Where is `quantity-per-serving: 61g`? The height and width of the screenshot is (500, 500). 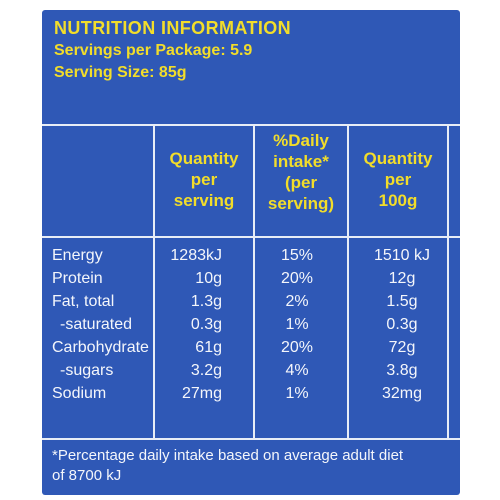
quantity-per-serving: 61g is located at coordinates (208, 347).